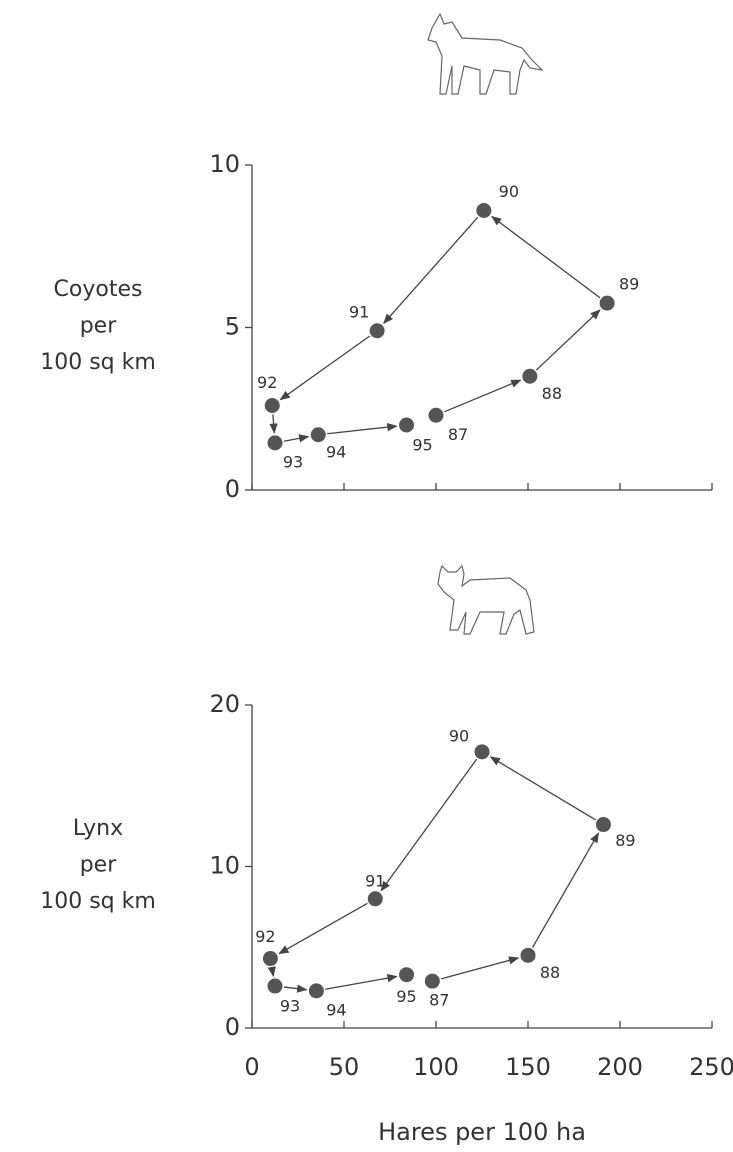  Describe the element at coordinates (486, 599) in the screenshot. I see `lynx-illustration` at that location.